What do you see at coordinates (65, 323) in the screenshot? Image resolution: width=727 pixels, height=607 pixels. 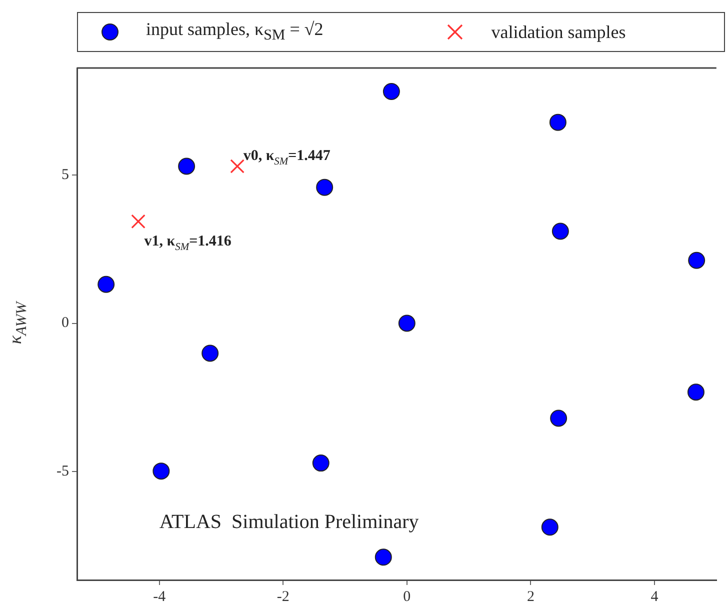 I see `y-tick-label: 0` at bounding box center [65, 323].